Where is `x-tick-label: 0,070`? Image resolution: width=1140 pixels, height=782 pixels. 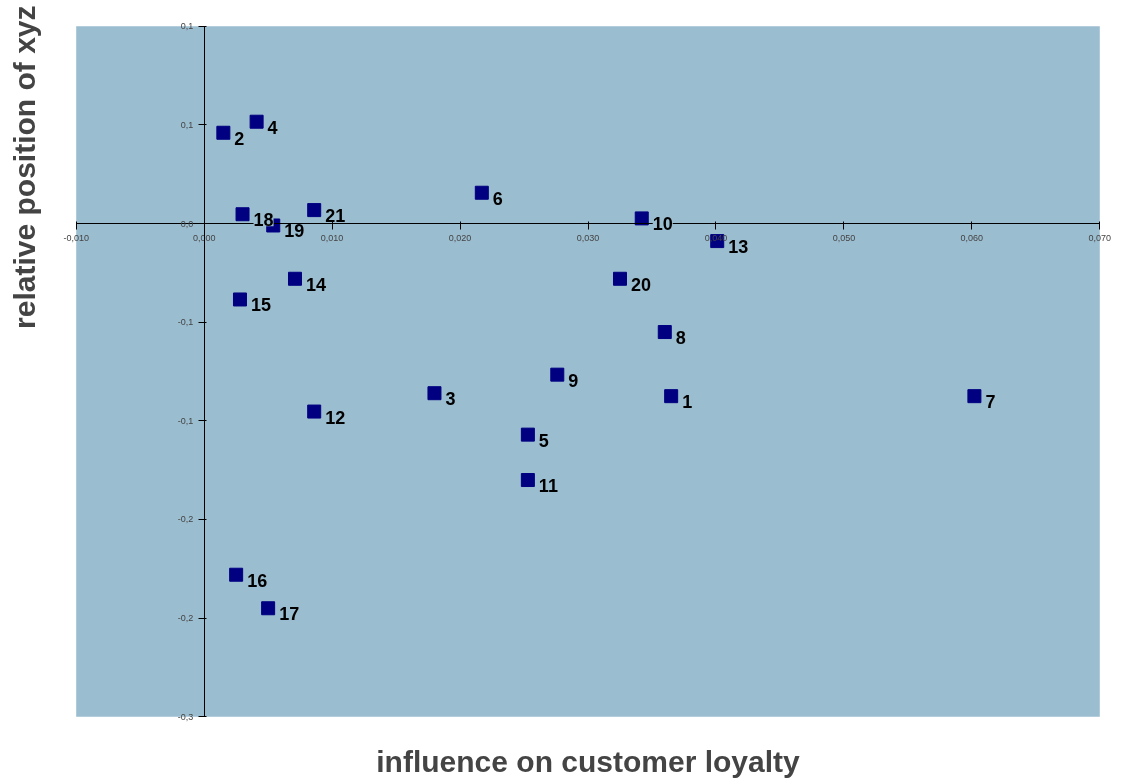
x-tick-label: 0,070 is located at coordinates (1100, 237).